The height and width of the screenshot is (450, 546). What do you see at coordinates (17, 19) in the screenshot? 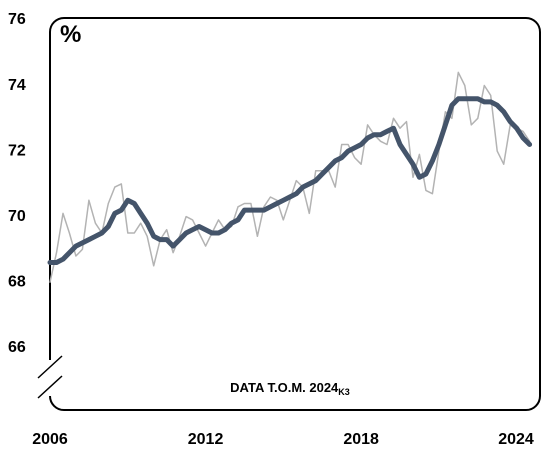
I see `y-tick-label: 76` at bounding box center [17, 19].